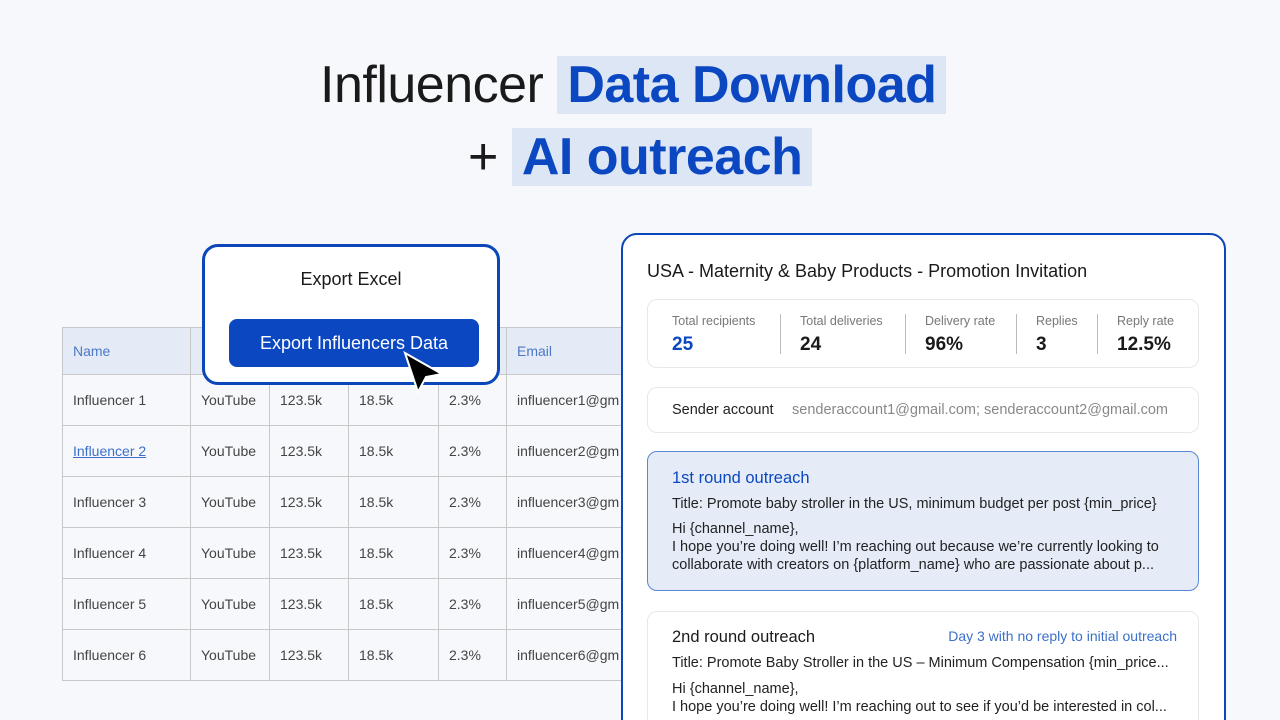  What do you see at coordinates (126, 451) in the screenshot?
I see `influencer-name: Influencer 2` at bounding box center [126, 451].